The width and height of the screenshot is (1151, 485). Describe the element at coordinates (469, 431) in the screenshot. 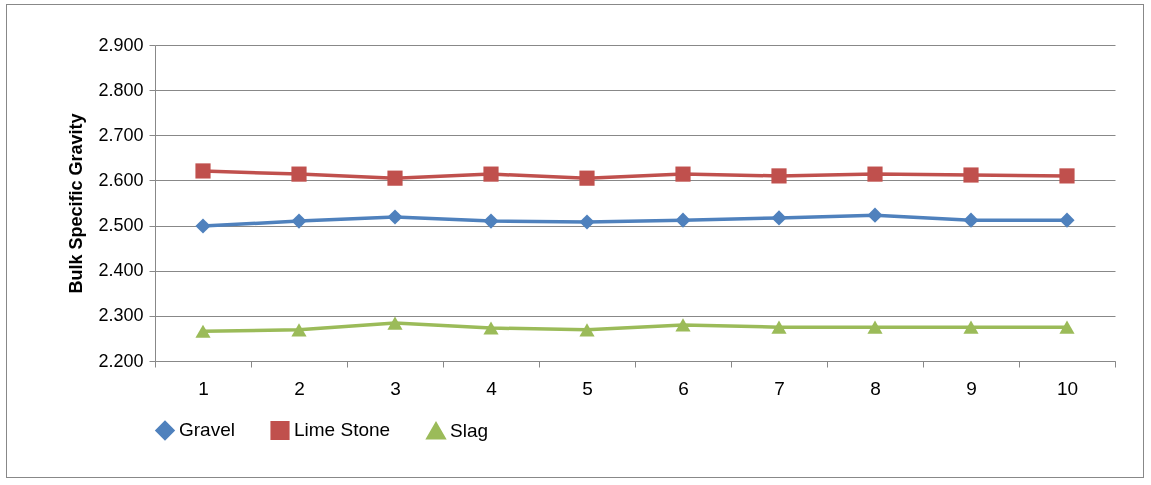

I see `legend-label: Slag` at that location.